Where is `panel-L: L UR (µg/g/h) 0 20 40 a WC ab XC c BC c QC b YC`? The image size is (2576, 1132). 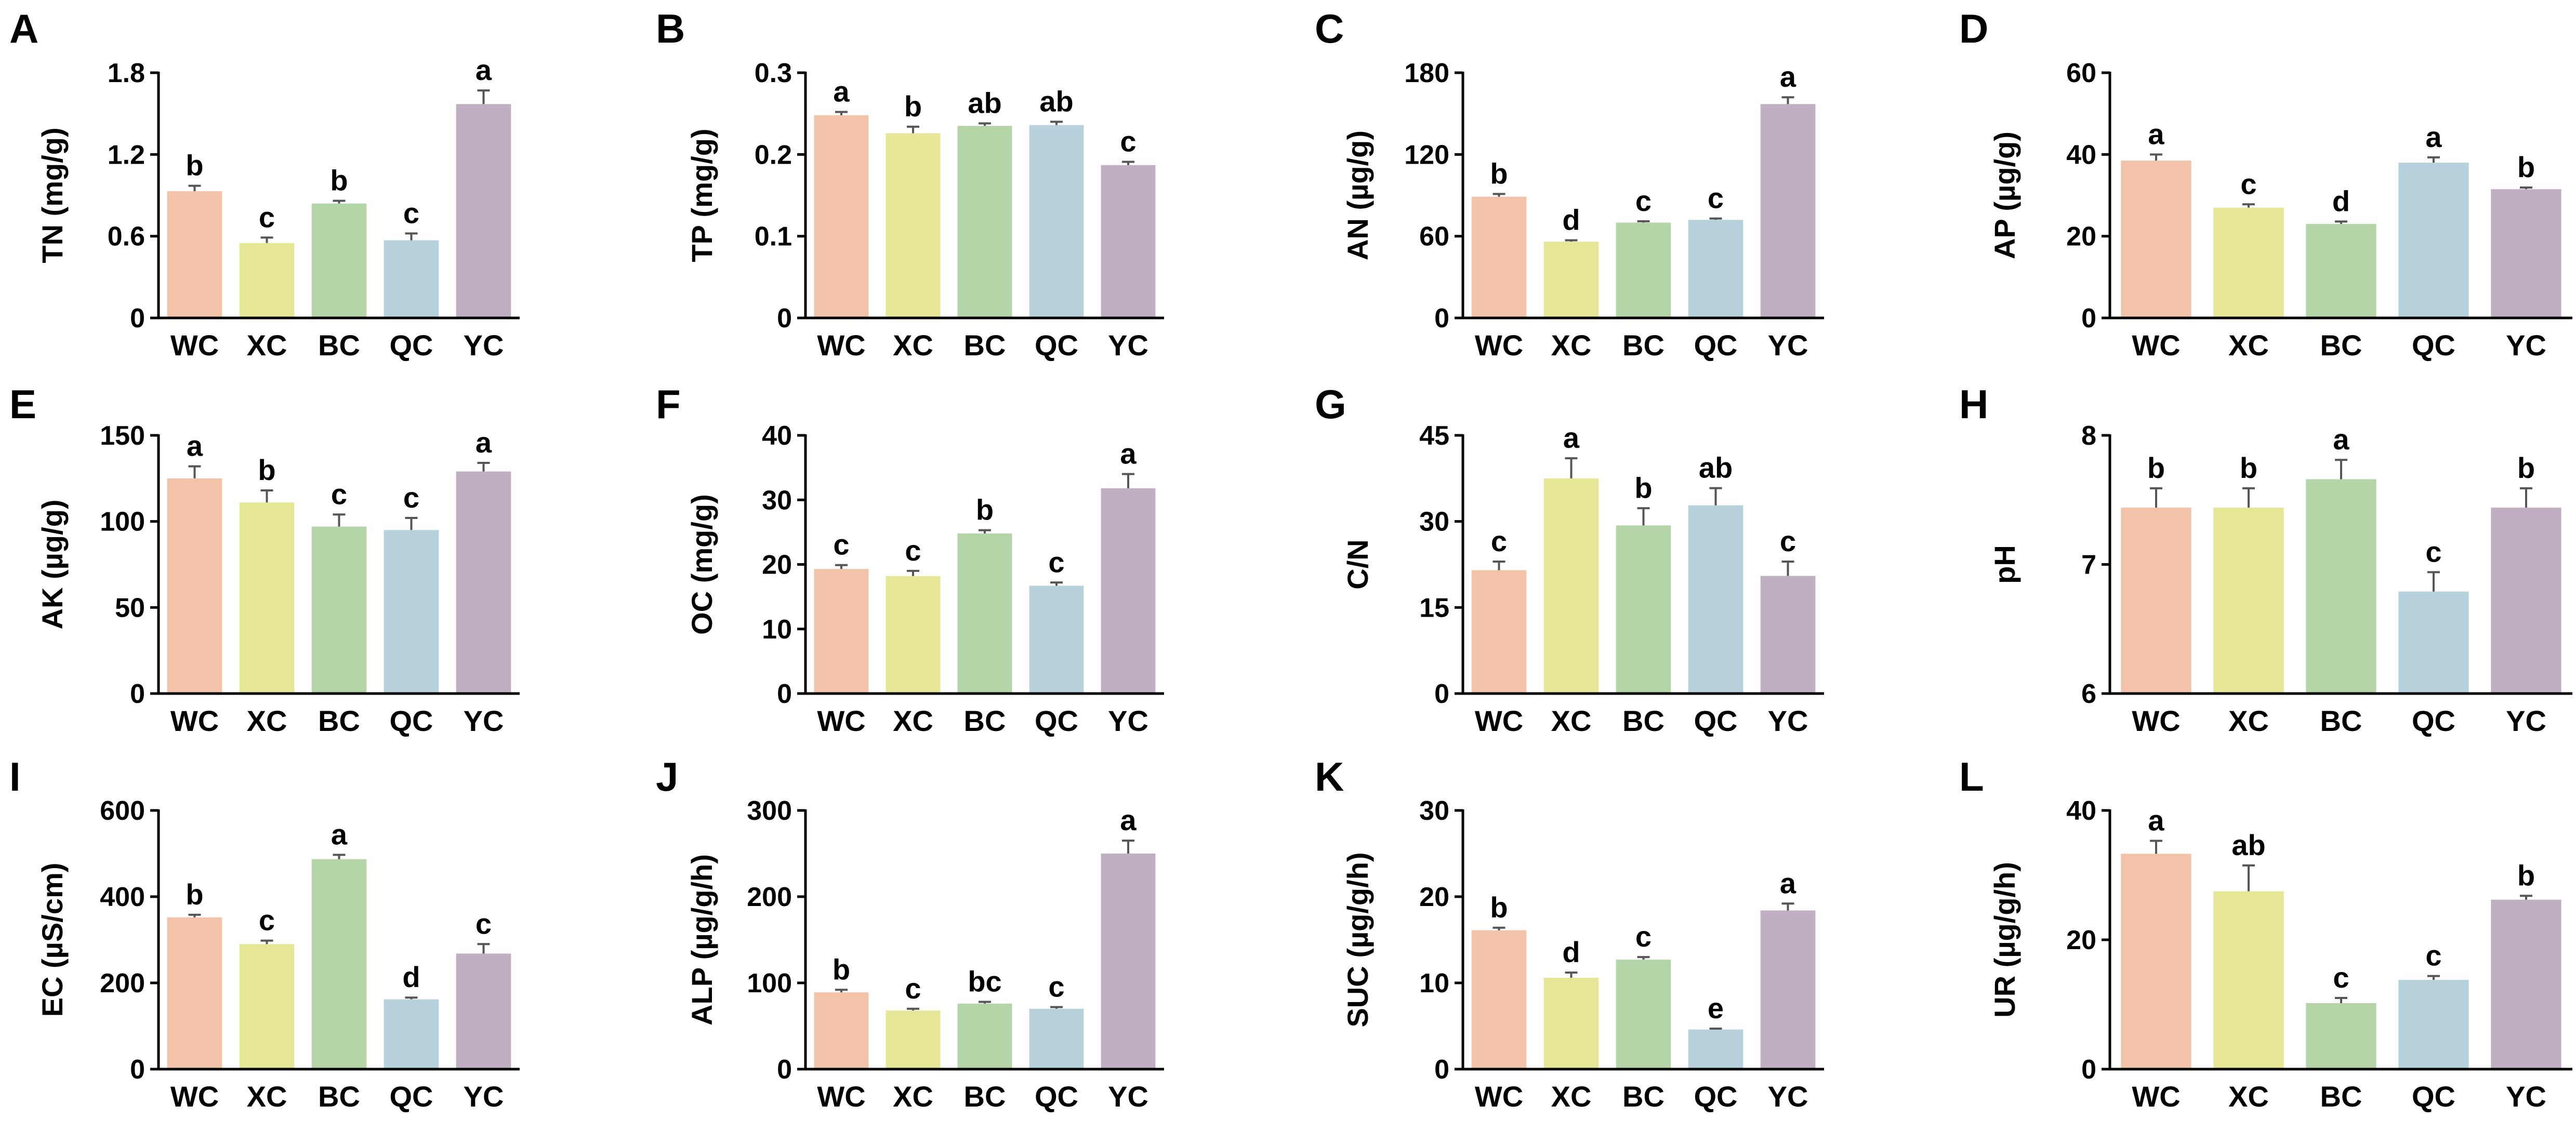
panel-L: L UR (µg/g/h) 0 20 40 a WC ab XC c BC c QC b YC is located at coordinates (2265, 933).